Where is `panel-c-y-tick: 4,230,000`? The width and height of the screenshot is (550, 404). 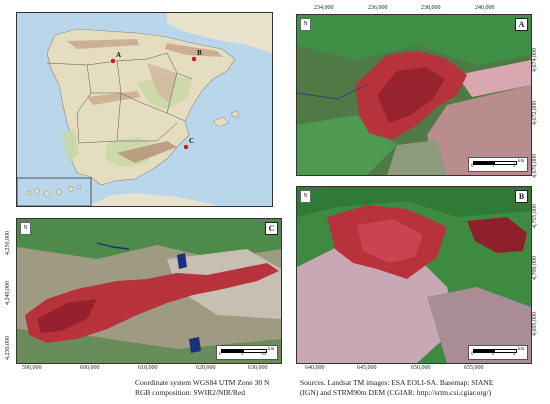 panel-c-y-tick: 4,230,000 is located at coordinates (8, 348).